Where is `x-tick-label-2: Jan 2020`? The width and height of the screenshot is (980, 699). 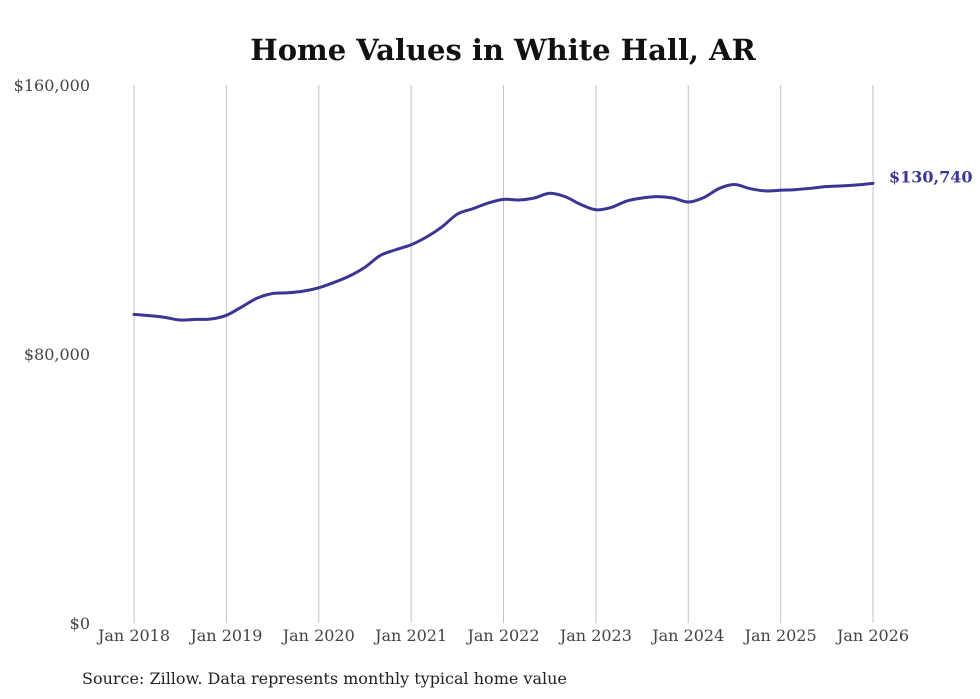
x-tick-label-2: Jan 2020 is located at coordinates (318, 635).